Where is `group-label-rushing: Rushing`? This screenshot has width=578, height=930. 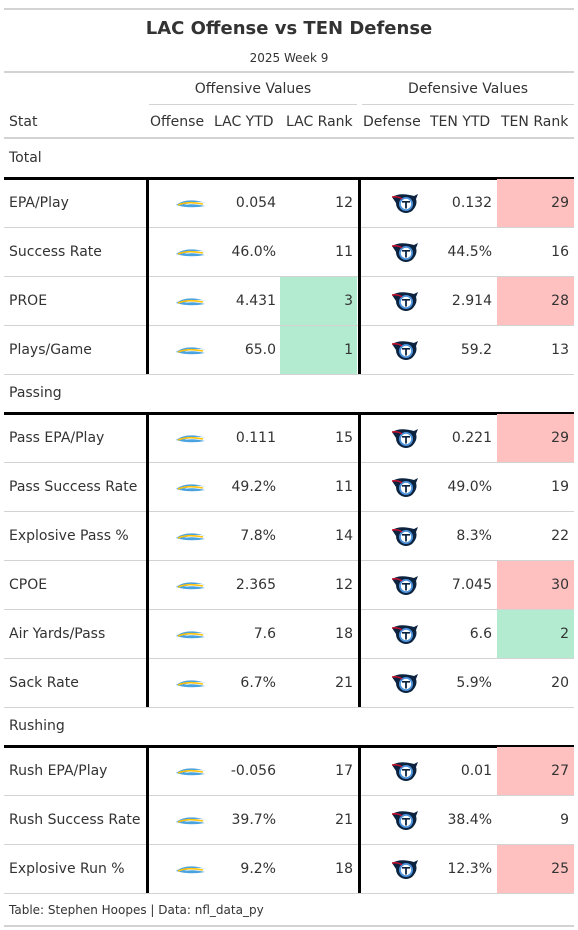
group-label-rushing: Rushing is located at coordinates (37, 726).